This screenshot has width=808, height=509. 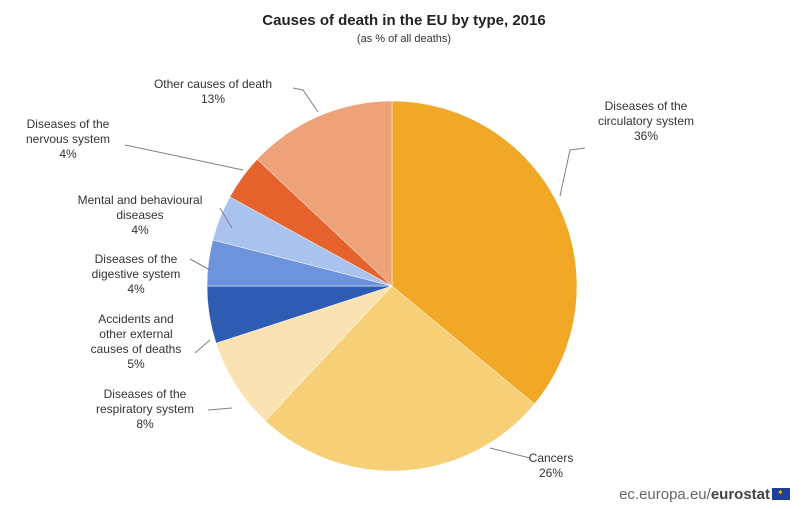 What do you see at coordinates (404, 39) in the screenshot?
I see `chart-subtitle: (as % of all deaths)` at bounding box center [404, 39].